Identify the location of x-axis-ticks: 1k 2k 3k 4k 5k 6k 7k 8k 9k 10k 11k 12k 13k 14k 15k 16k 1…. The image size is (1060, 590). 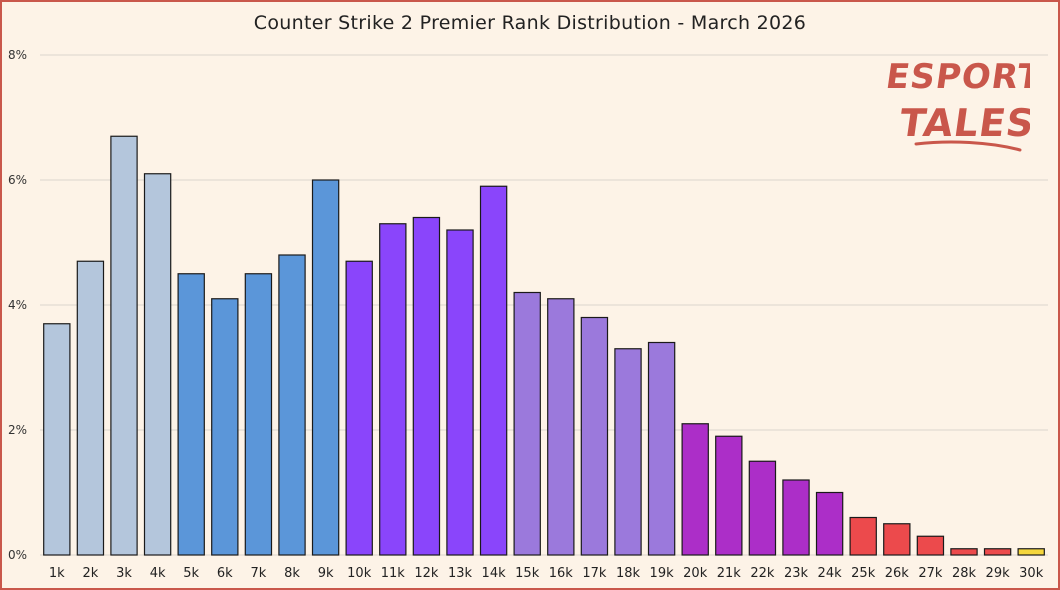
(546, 573).